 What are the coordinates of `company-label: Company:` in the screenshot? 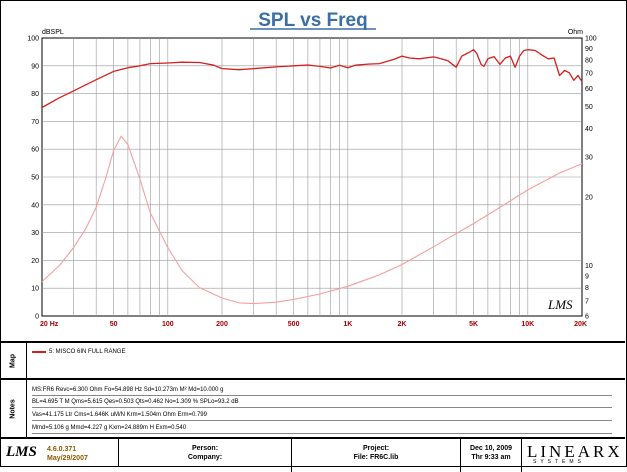 It's located at (205, 457).